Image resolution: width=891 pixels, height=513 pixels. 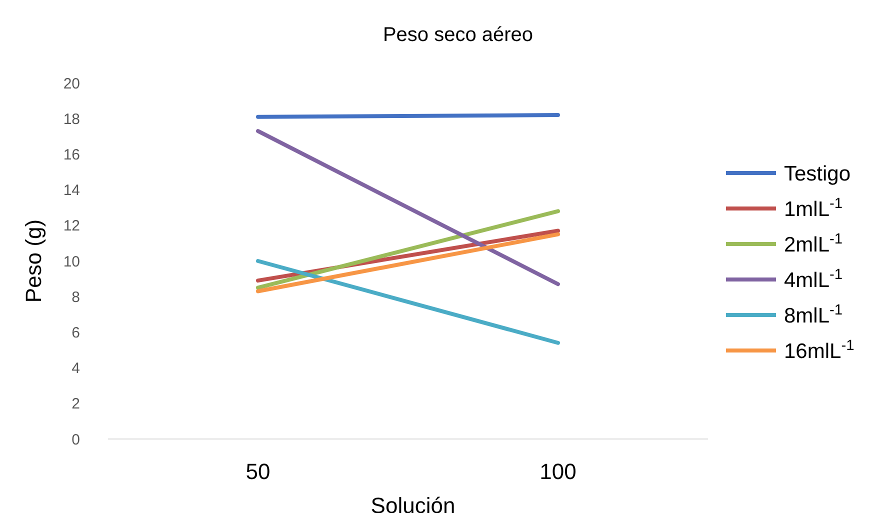 I want to click on y-tick-label: 18, so click(x=71, y=119).